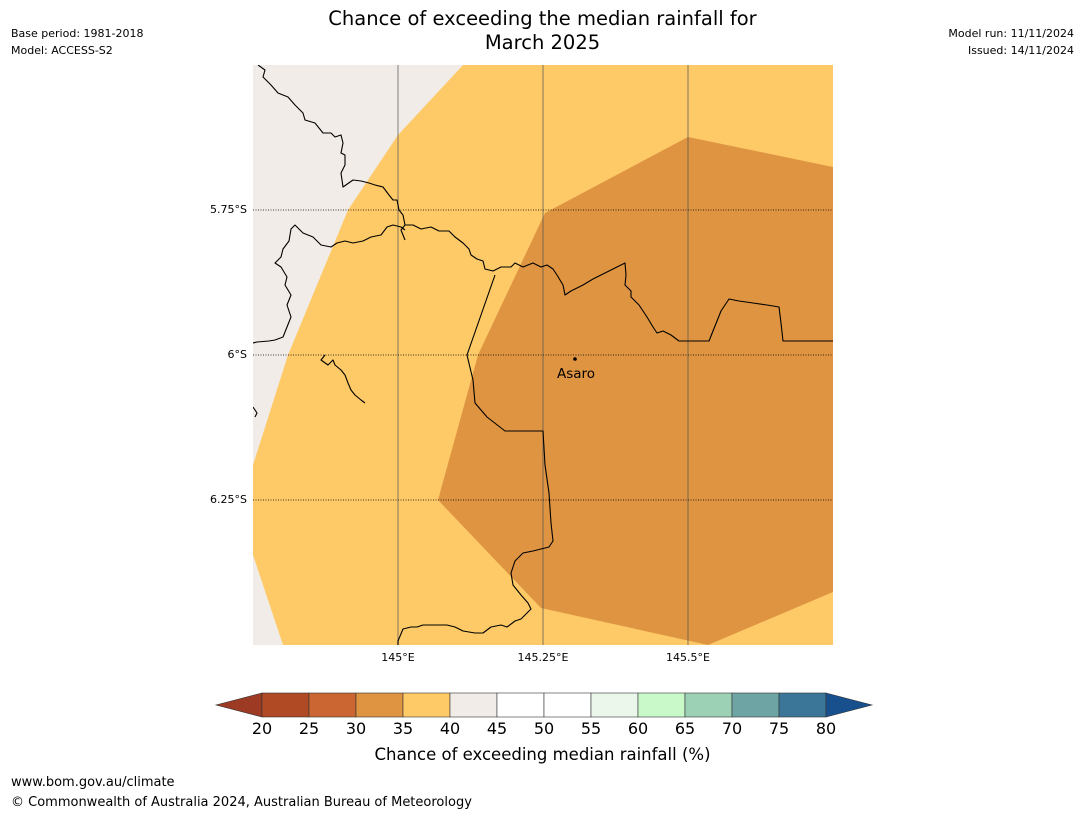 Image resolution: width=1085 pixels, height=816 pixels. I want to click on colorbar-tick-label: 55, so click(591, 728).